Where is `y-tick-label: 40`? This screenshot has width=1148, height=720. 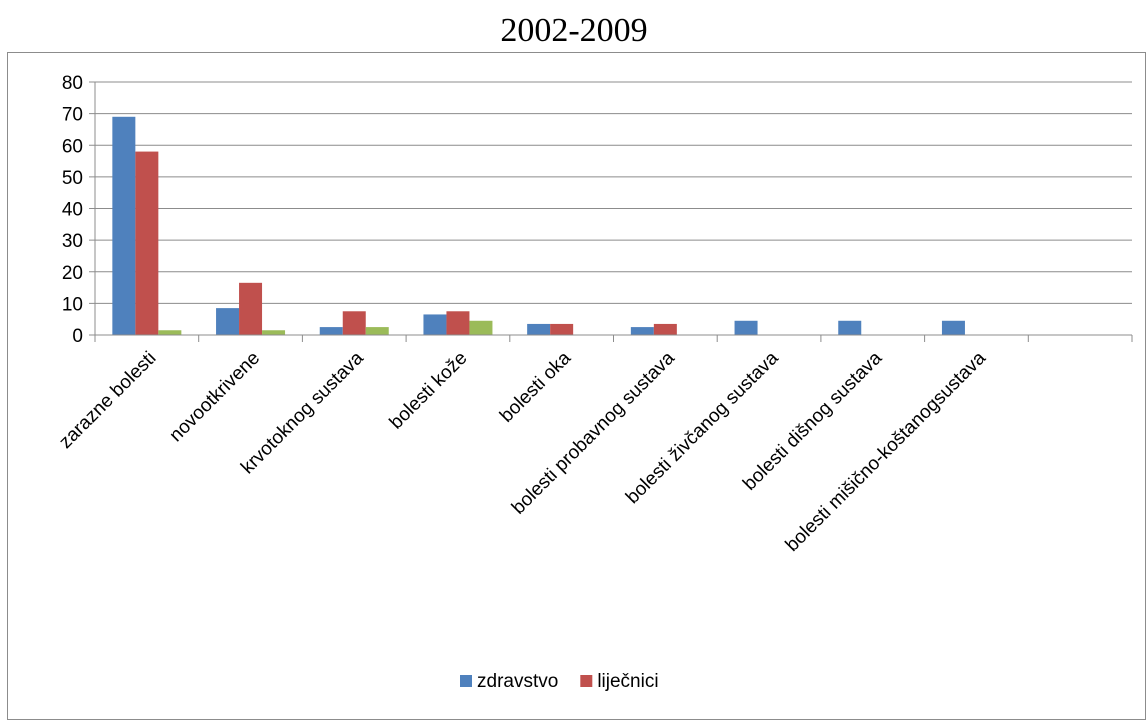 y-tick-label: 40 is located at coordinates (72, 210).